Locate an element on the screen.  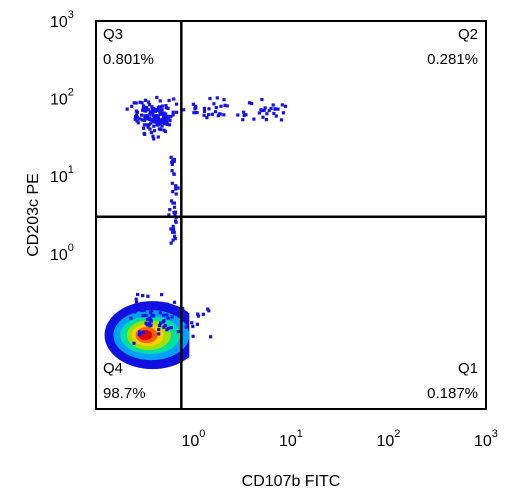
x-tick-label: 10³ is located at coordinates (486, 439).